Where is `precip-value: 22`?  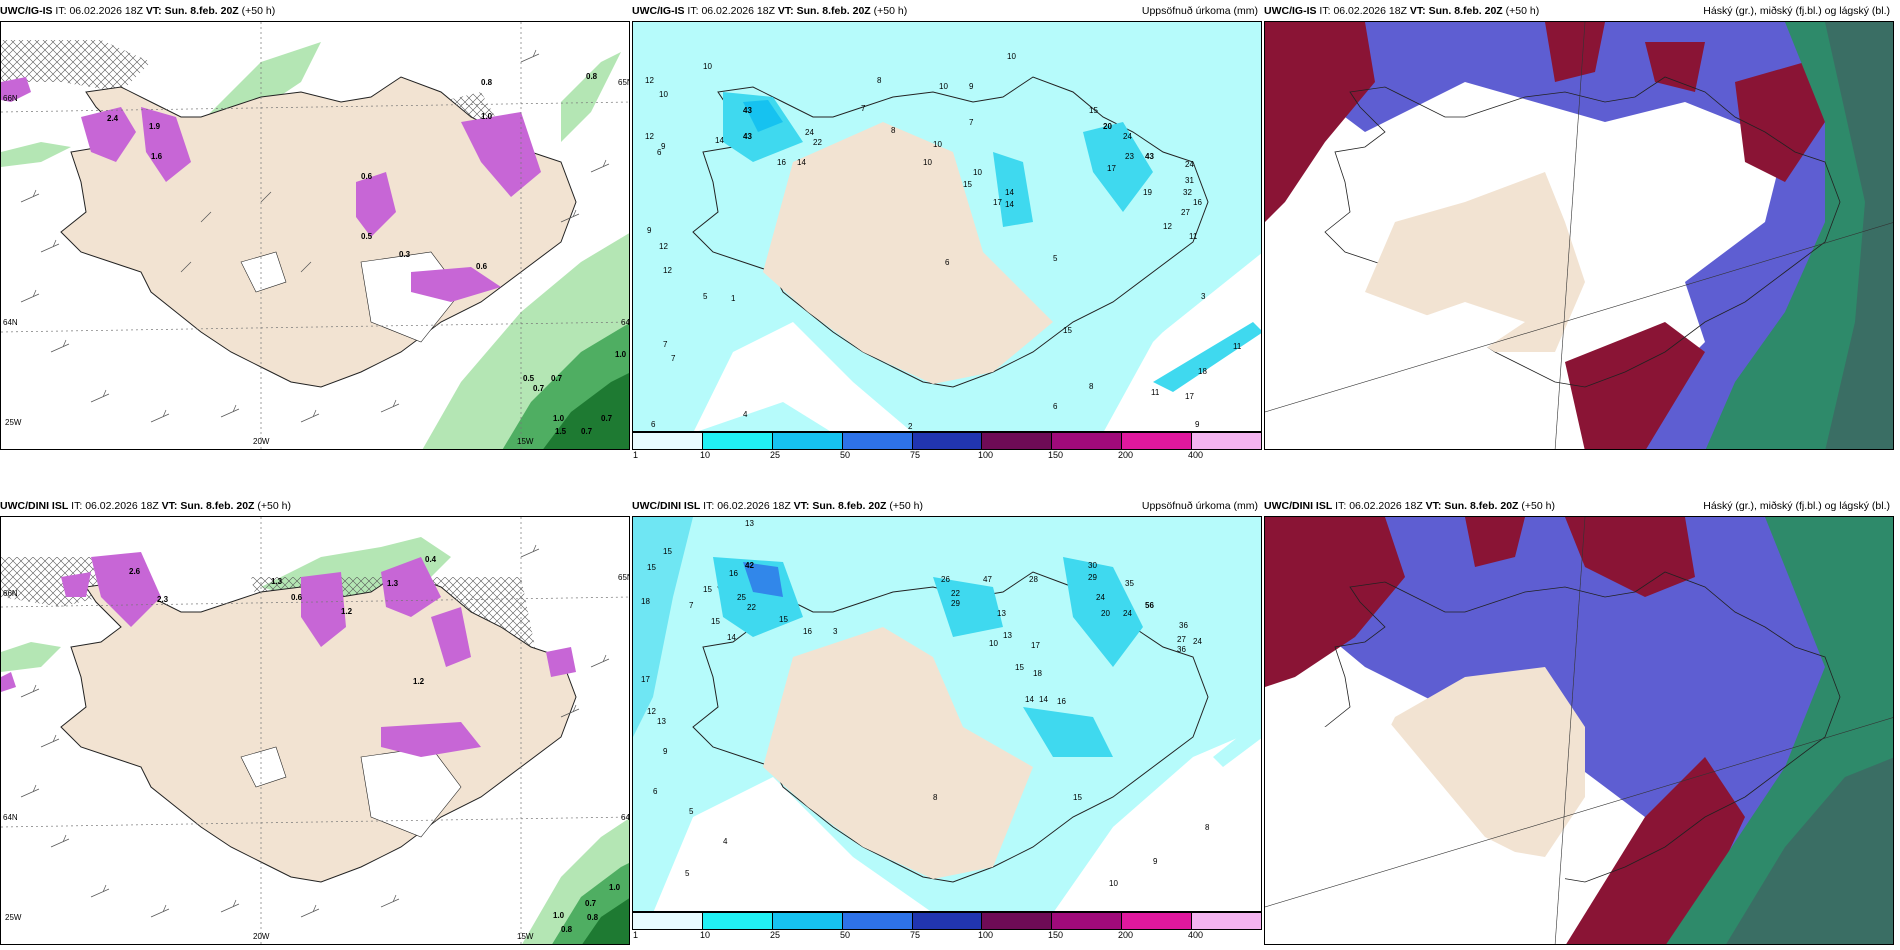 precip-value: 22 is located at coordinates (817, 142).